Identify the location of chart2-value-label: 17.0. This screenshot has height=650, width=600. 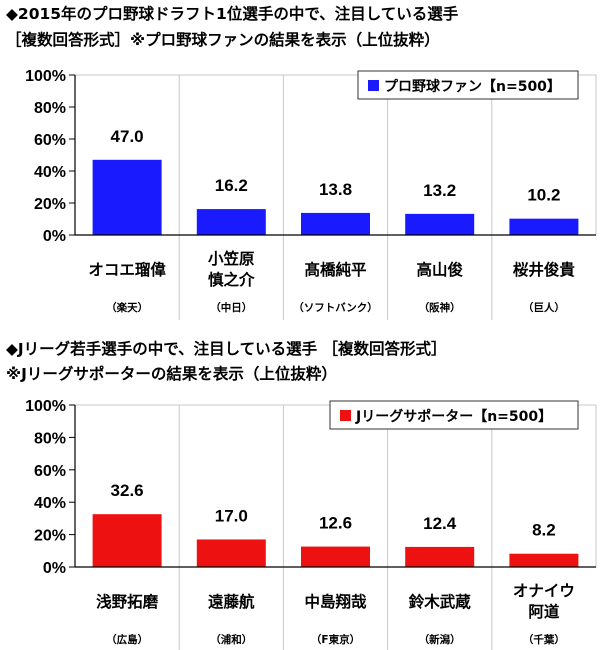
(231, 515).